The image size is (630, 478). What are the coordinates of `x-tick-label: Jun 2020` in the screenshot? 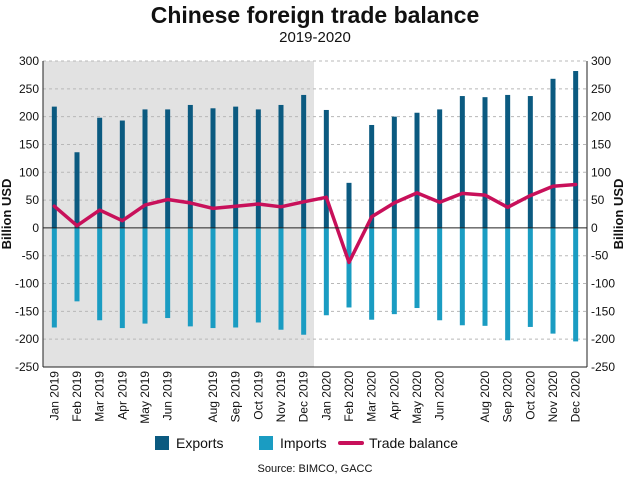 It's located at (440, 396).